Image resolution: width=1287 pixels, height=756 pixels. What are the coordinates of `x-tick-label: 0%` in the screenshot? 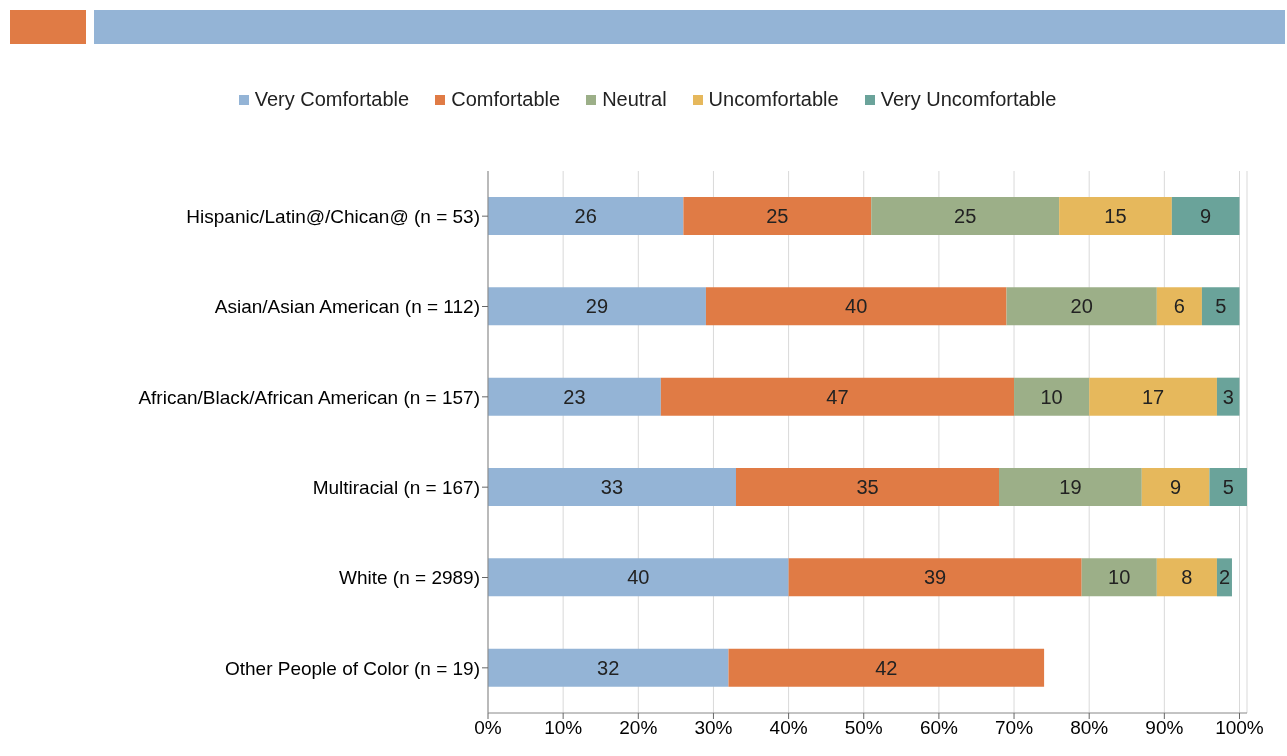 It's located at (488, 728).